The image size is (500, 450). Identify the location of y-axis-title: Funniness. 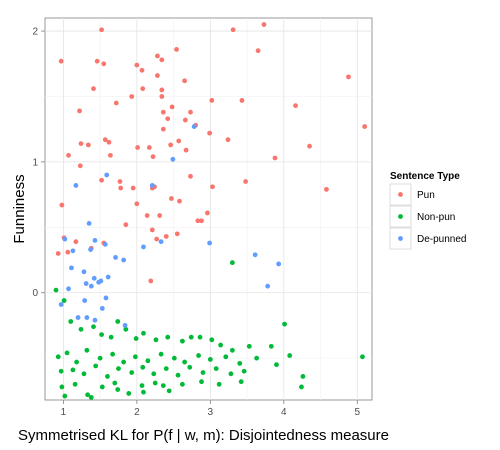
(19, 208).